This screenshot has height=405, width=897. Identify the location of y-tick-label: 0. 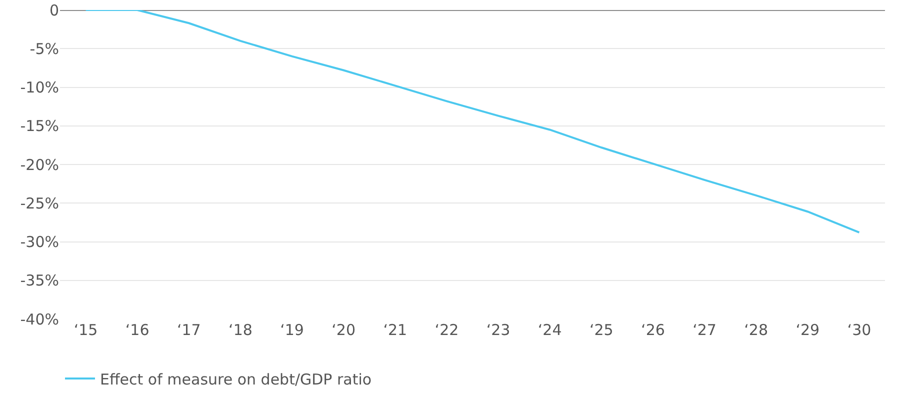
(54, 10).